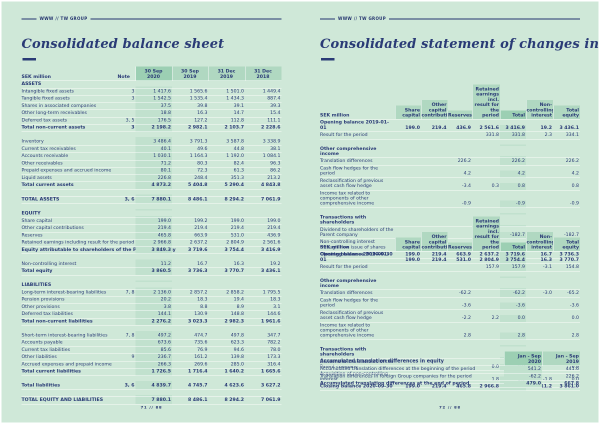 This screenshot has height=424, width=600. What do you see at coordinates (237, 177) in the screenshot?
I see `value-cell: 351.3` at bounding box center [237, 177].